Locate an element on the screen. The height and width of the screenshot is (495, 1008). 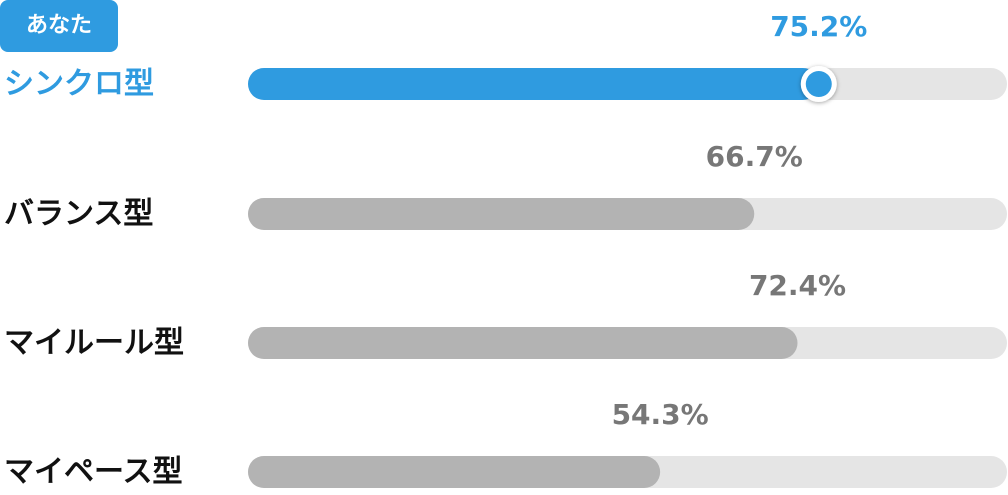
value-label: 66.7% is located at coordinates (754, 156).